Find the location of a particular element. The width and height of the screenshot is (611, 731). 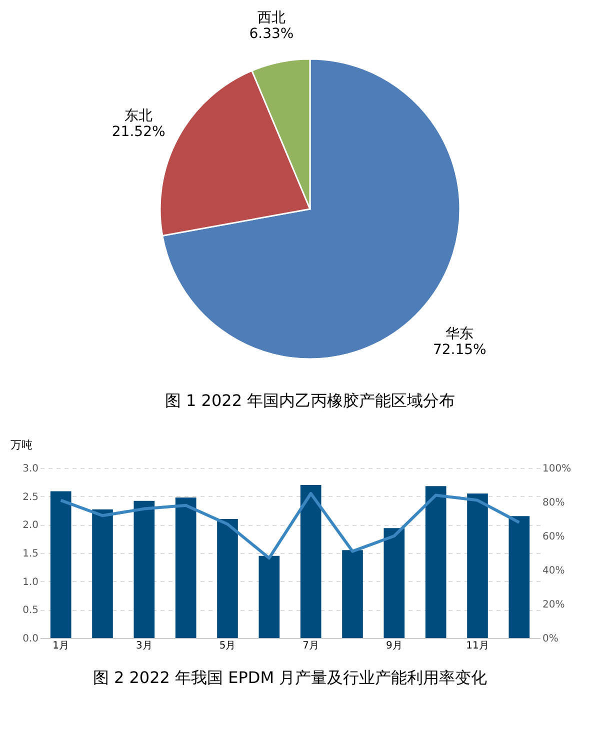

y-tick-label: 1.0 is located at coordinates (30, 582).